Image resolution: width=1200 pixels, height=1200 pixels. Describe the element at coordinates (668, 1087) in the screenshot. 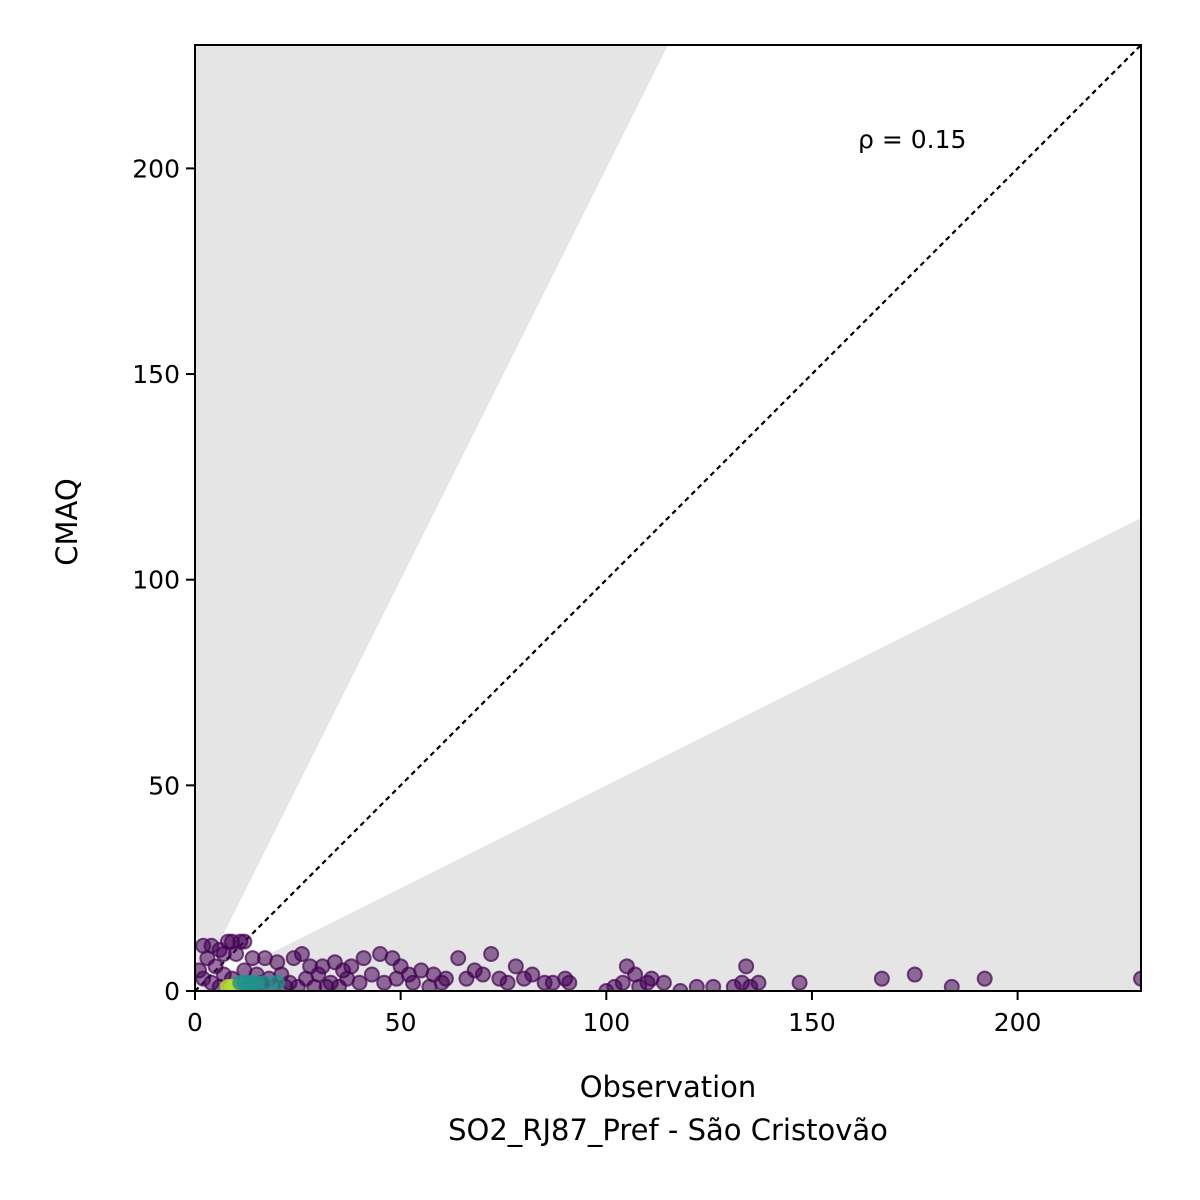

I see `x-axis-label: Observation` at that location.